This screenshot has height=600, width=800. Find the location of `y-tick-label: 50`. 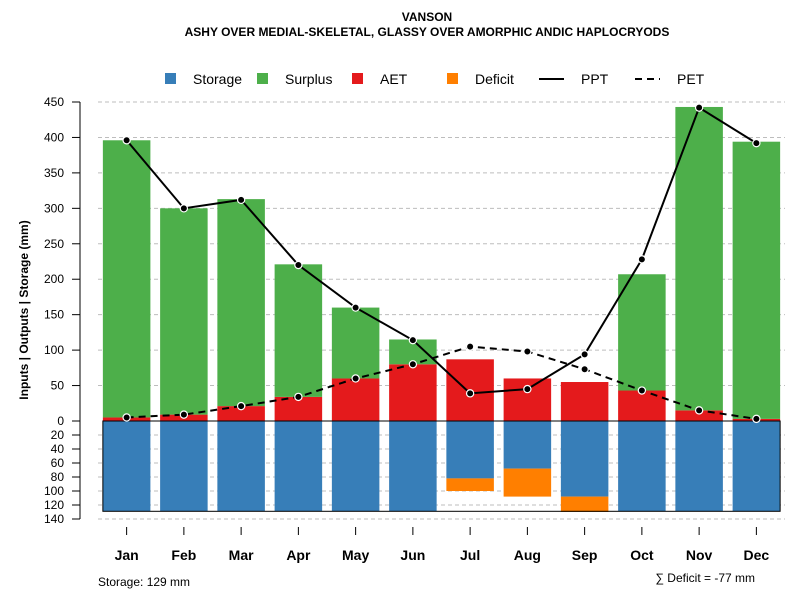

y-tick-label: 50 is located at coordinates (58, 386).